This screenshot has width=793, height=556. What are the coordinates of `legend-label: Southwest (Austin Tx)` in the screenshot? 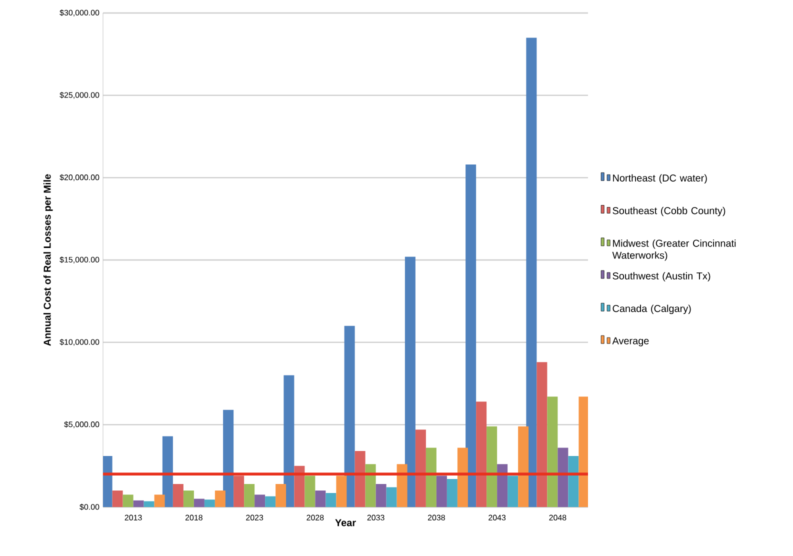 It's located at (661, 277).